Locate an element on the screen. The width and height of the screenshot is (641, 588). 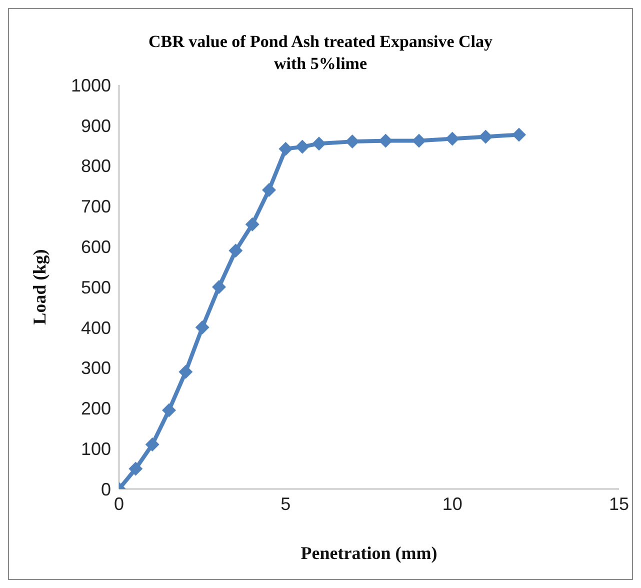
x-tick-label: 5 is located at coordinates (285, 504).